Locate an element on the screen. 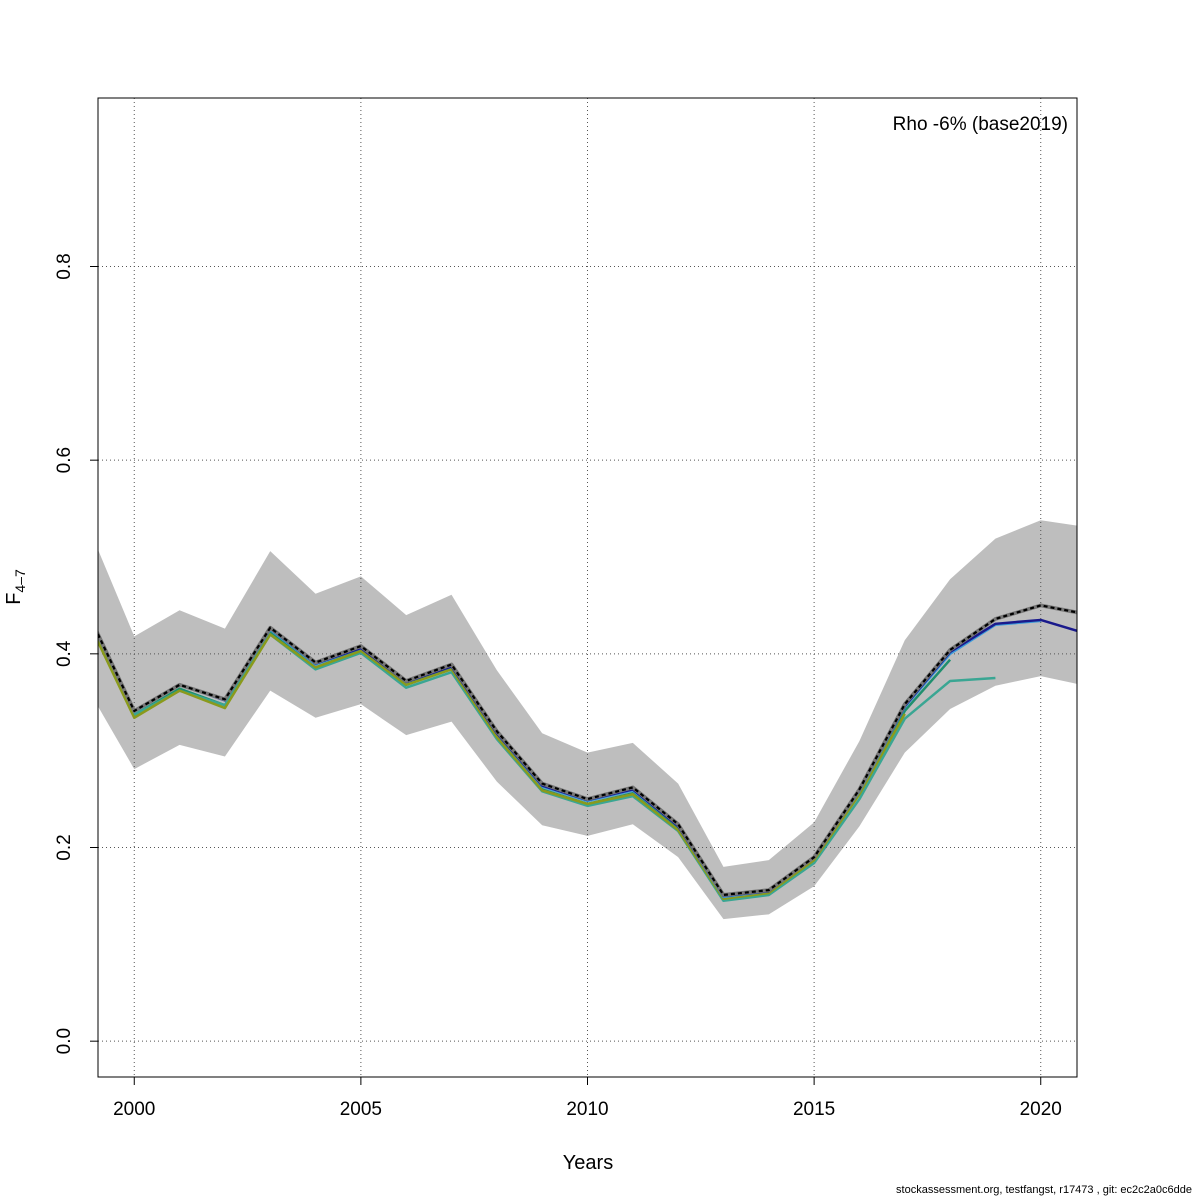  y-tick-label: 0.2 is located at coordinates (64, 847).